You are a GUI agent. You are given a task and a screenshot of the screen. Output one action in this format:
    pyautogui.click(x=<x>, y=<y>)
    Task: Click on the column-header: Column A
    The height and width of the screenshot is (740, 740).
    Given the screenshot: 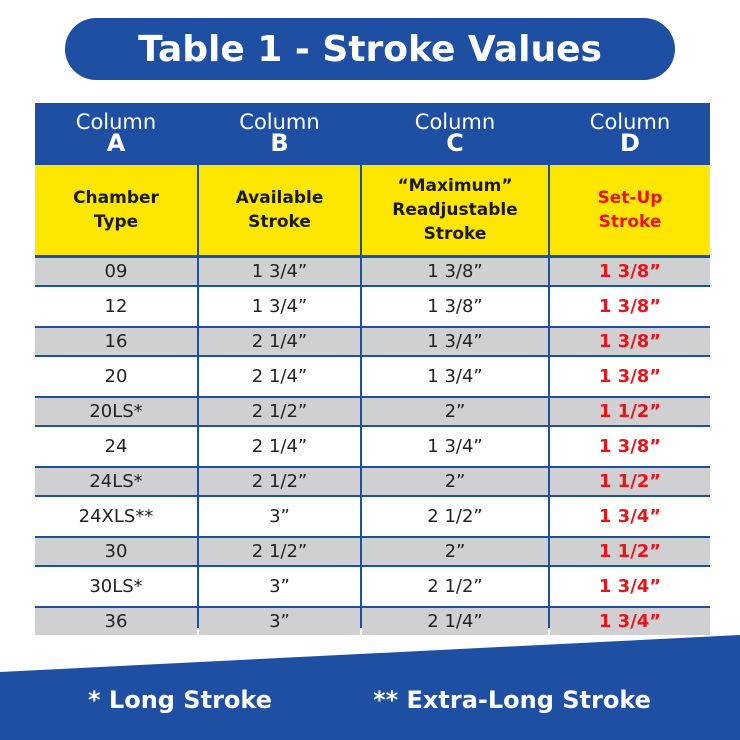 What is the action you would take?
    pyautogui.click(x=116, y=133)
    